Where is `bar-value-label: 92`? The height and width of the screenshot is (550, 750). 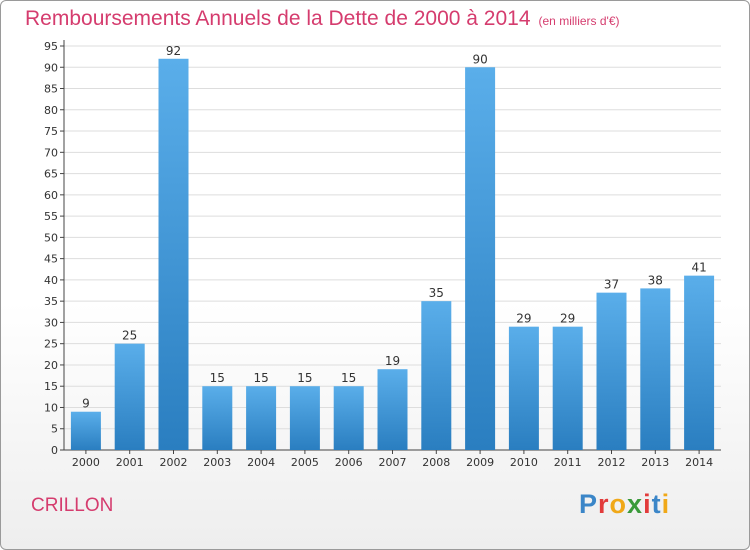 bar-value-label: 92 is located at coordinates (173, 51).